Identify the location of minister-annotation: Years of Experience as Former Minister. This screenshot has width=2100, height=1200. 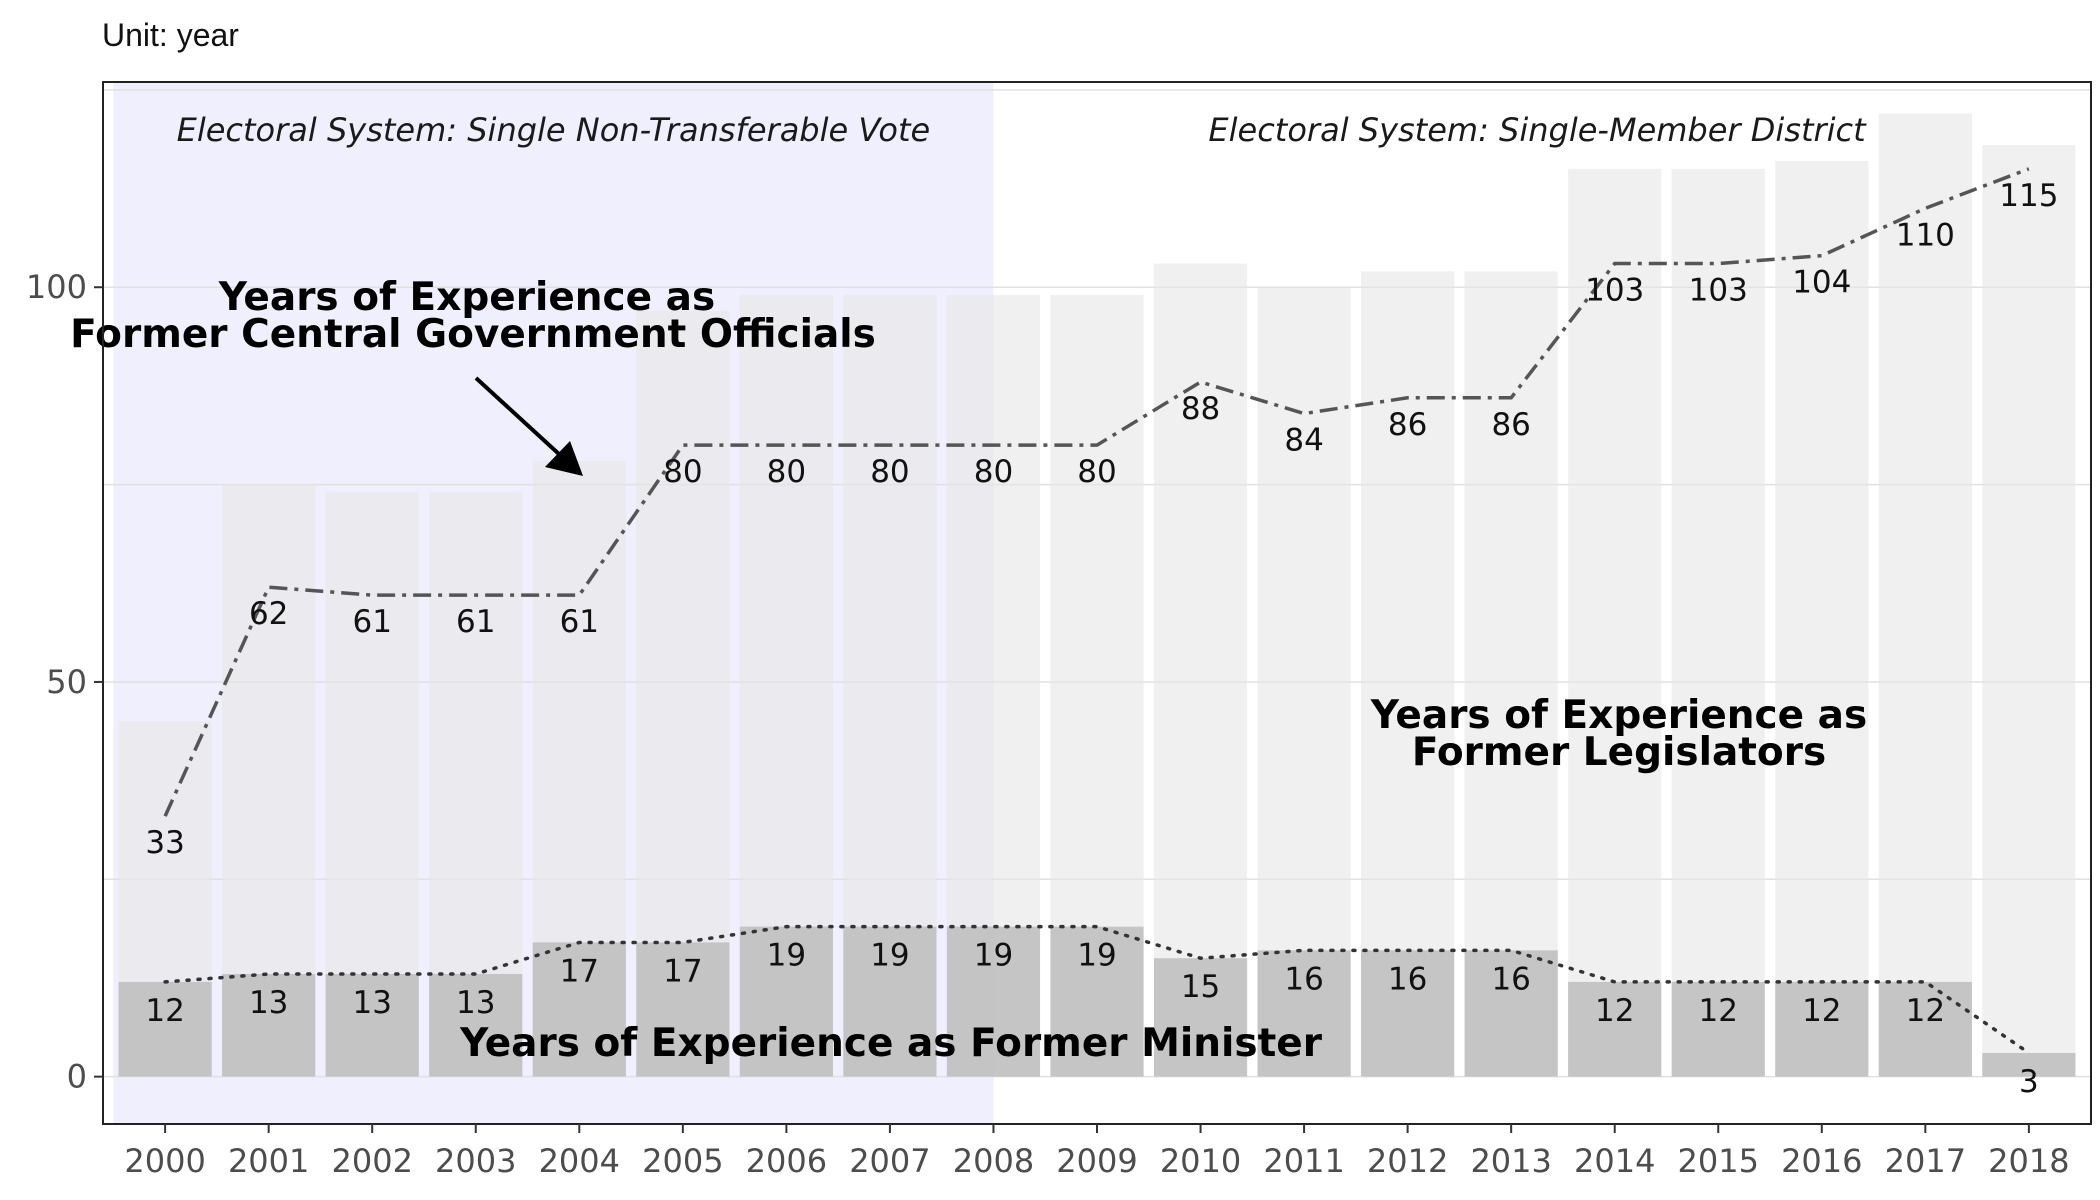
(891, 1043).